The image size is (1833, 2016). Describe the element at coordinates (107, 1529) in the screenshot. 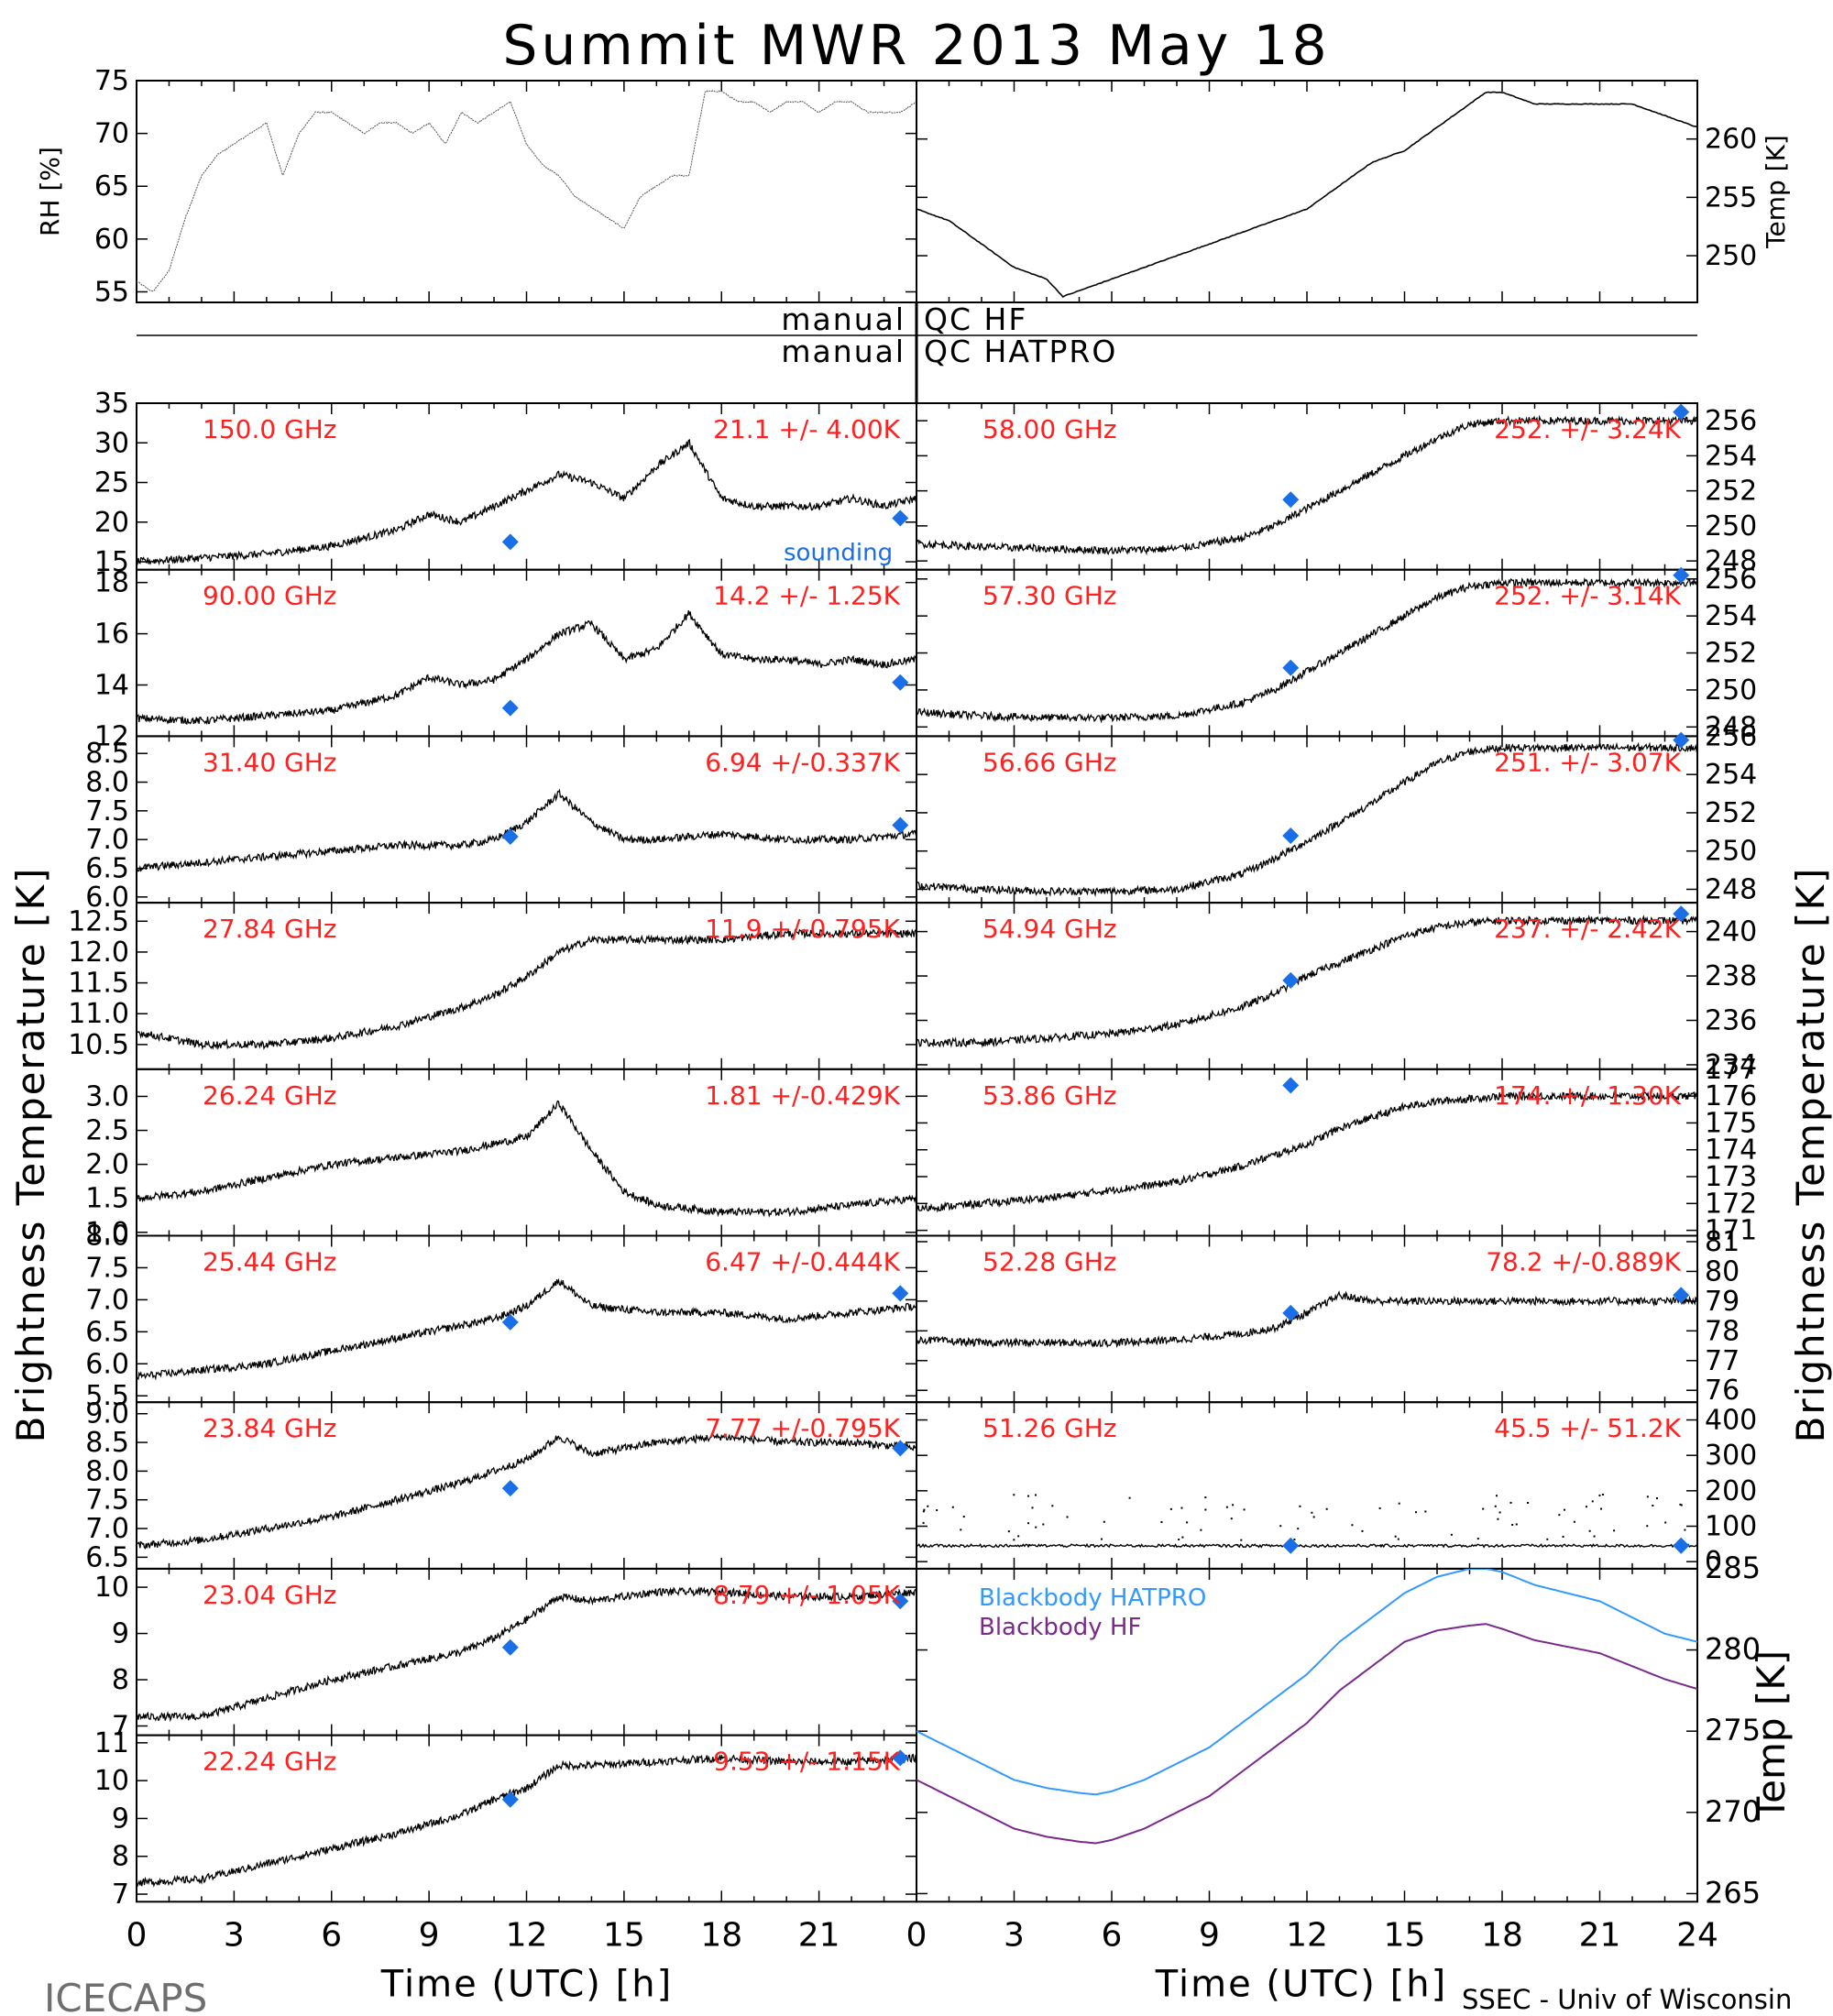

I see `y-tick-label: 7.0` at that location.